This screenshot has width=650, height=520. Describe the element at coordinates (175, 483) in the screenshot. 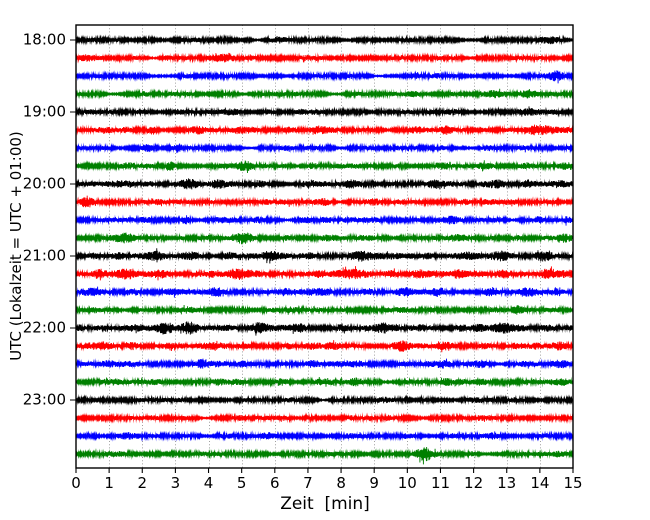

I see `x-tick-label-3: 3` at that location.